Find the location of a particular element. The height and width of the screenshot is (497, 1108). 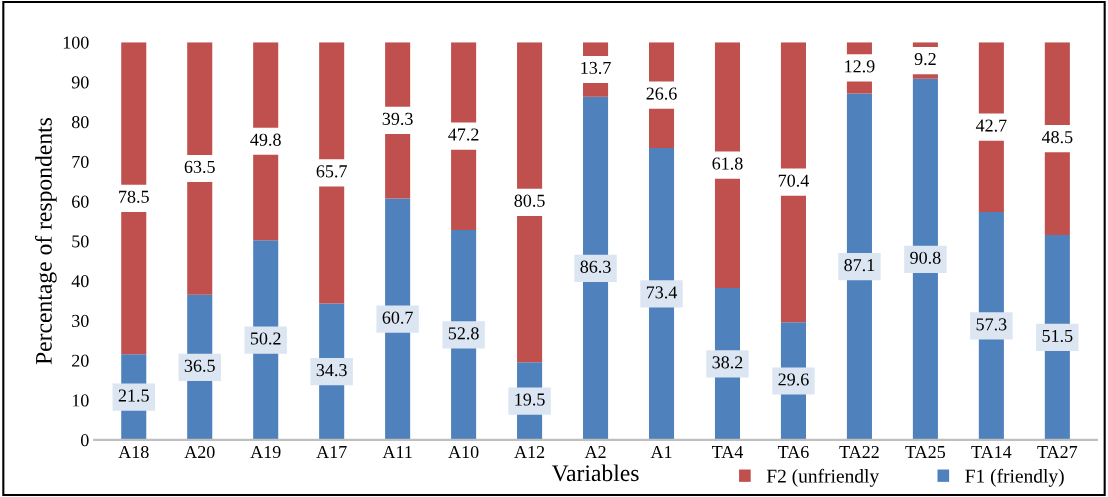

data-label: 73.4 is located at coordinates (662, 292).